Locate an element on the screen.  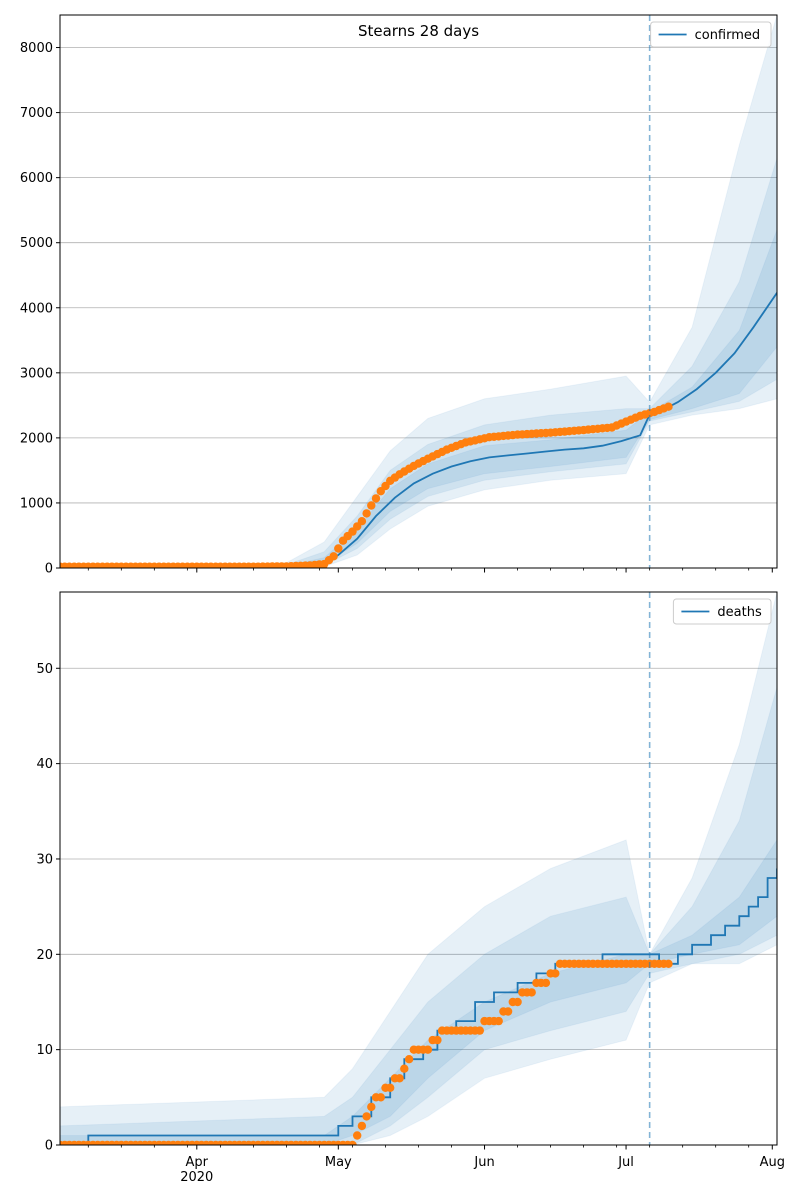
y-tick-label: 10 is located at coordinates (44, 1050).